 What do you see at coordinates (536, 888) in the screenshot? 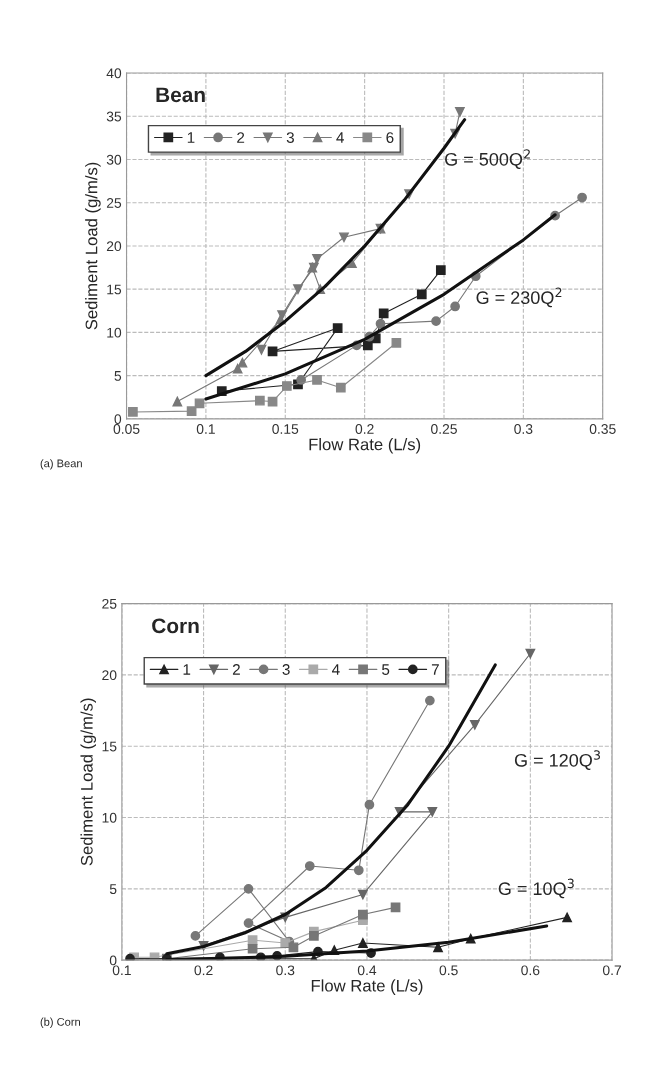
I see `annotation: G = 10Q$^{3}$` at bounding box center [536, 888].